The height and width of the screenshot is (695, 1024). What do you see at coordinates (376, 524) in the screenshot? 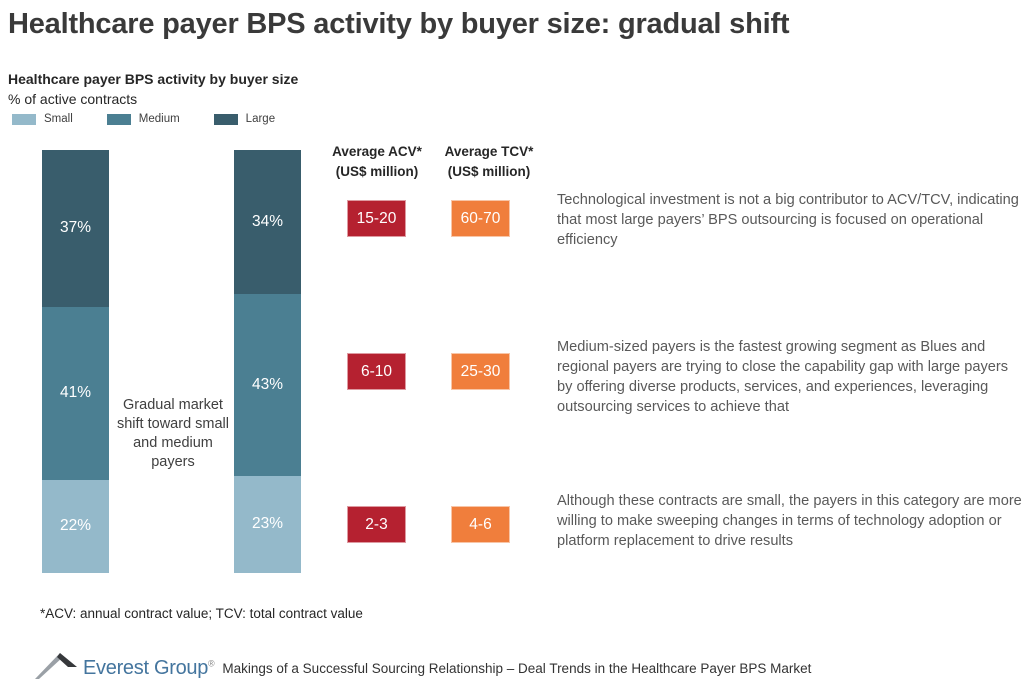
I see `acv-value-small: 2-3` at bounding box center [376, 524].